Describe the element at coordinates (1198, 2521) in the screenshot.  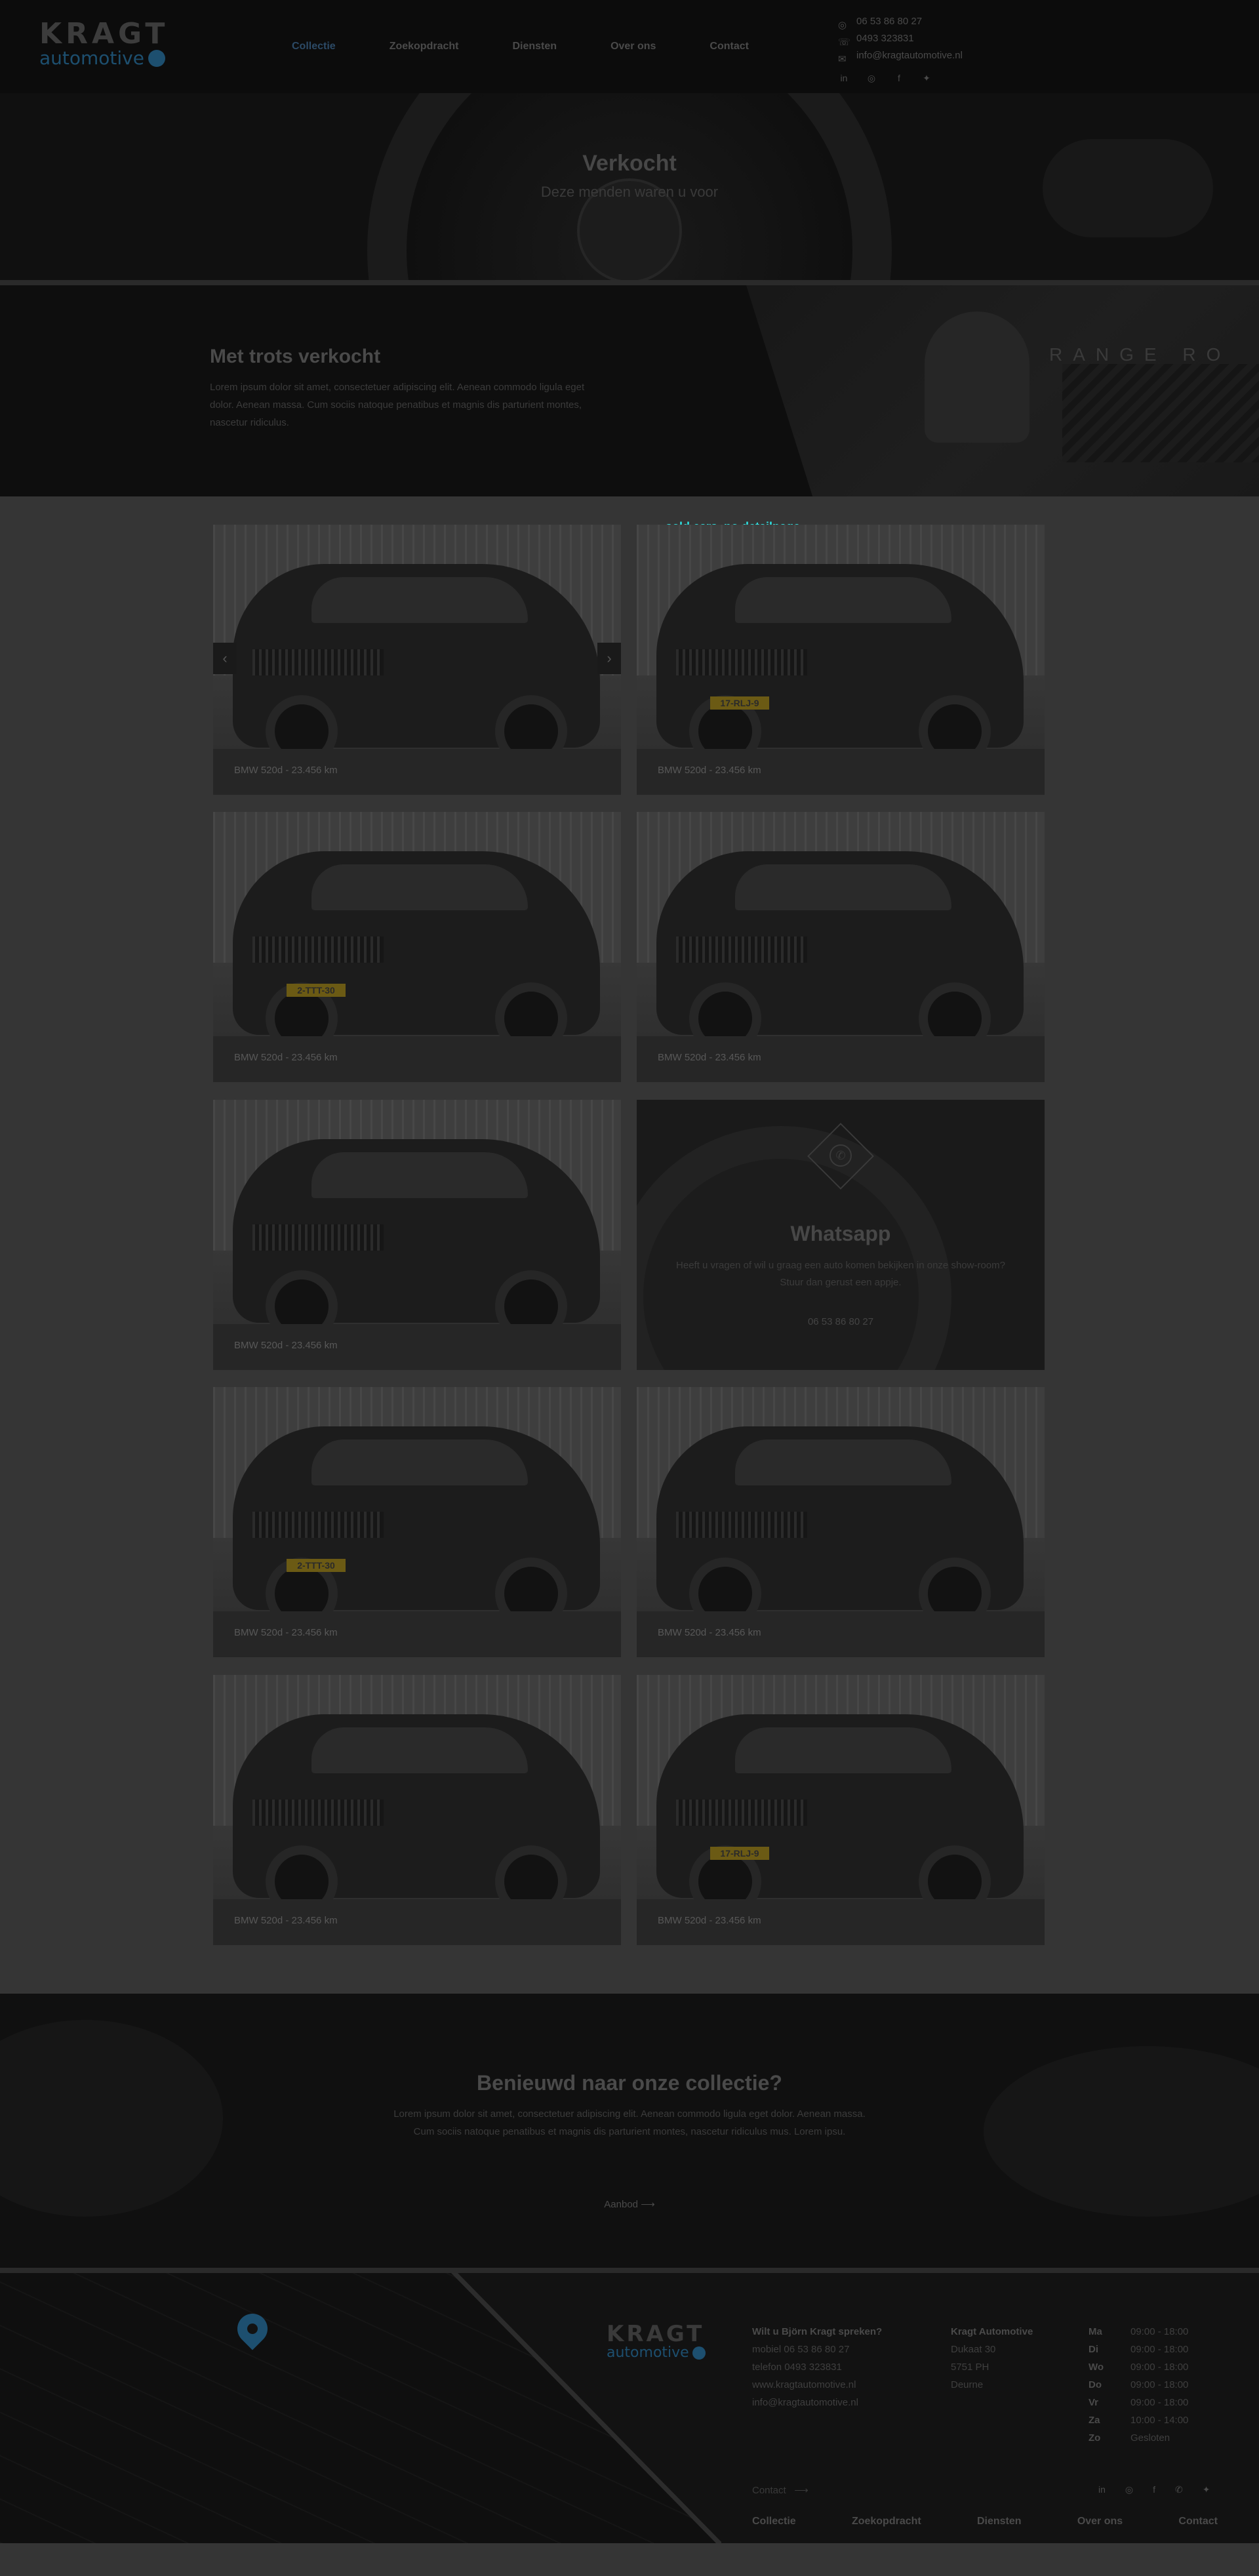
I see `footer-nav-contact: Contact` at that location.